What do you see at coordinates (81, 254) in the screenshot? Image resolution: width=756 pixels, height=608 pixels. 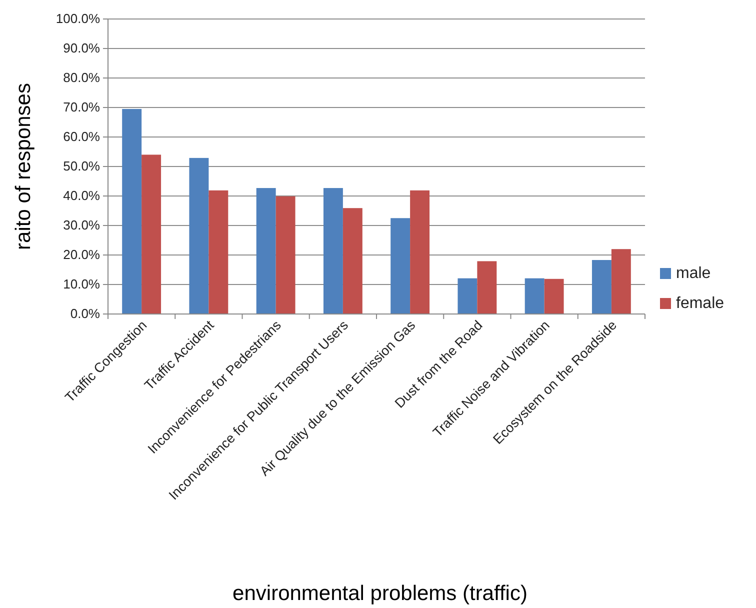 I see `y-tick-label: 20.0%` at bounding box center [81, 254].